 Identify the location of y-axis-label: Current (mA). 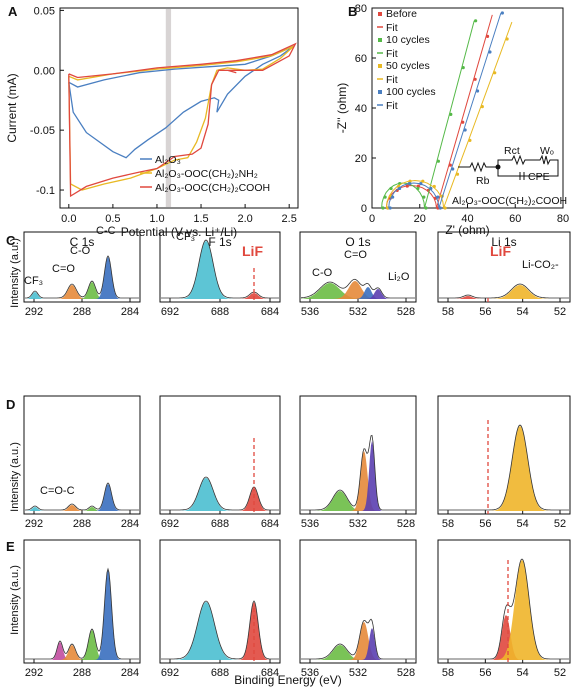
(12, 107).